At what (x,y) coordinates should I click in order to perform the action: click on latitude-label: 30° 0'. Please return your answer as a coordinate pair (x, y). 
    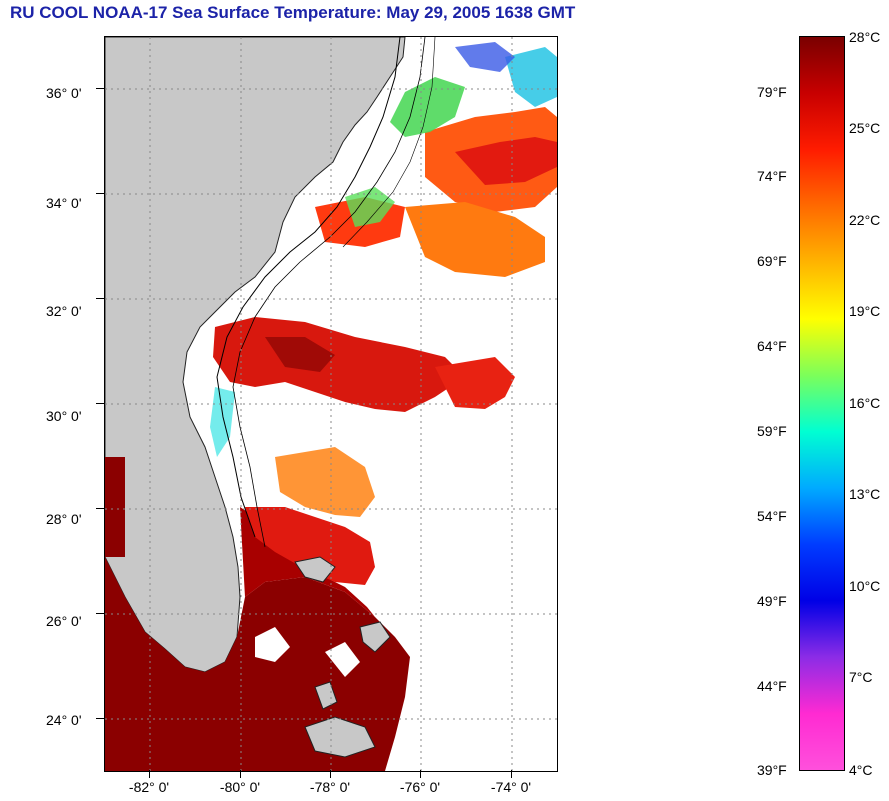
    Looking at the image, I should click on (64, 416).